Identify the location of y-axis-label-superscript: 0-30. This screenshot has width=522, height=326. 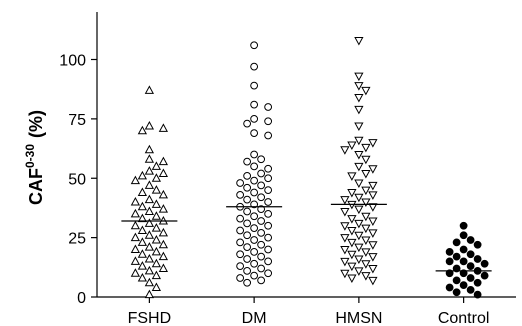
(30, 156).